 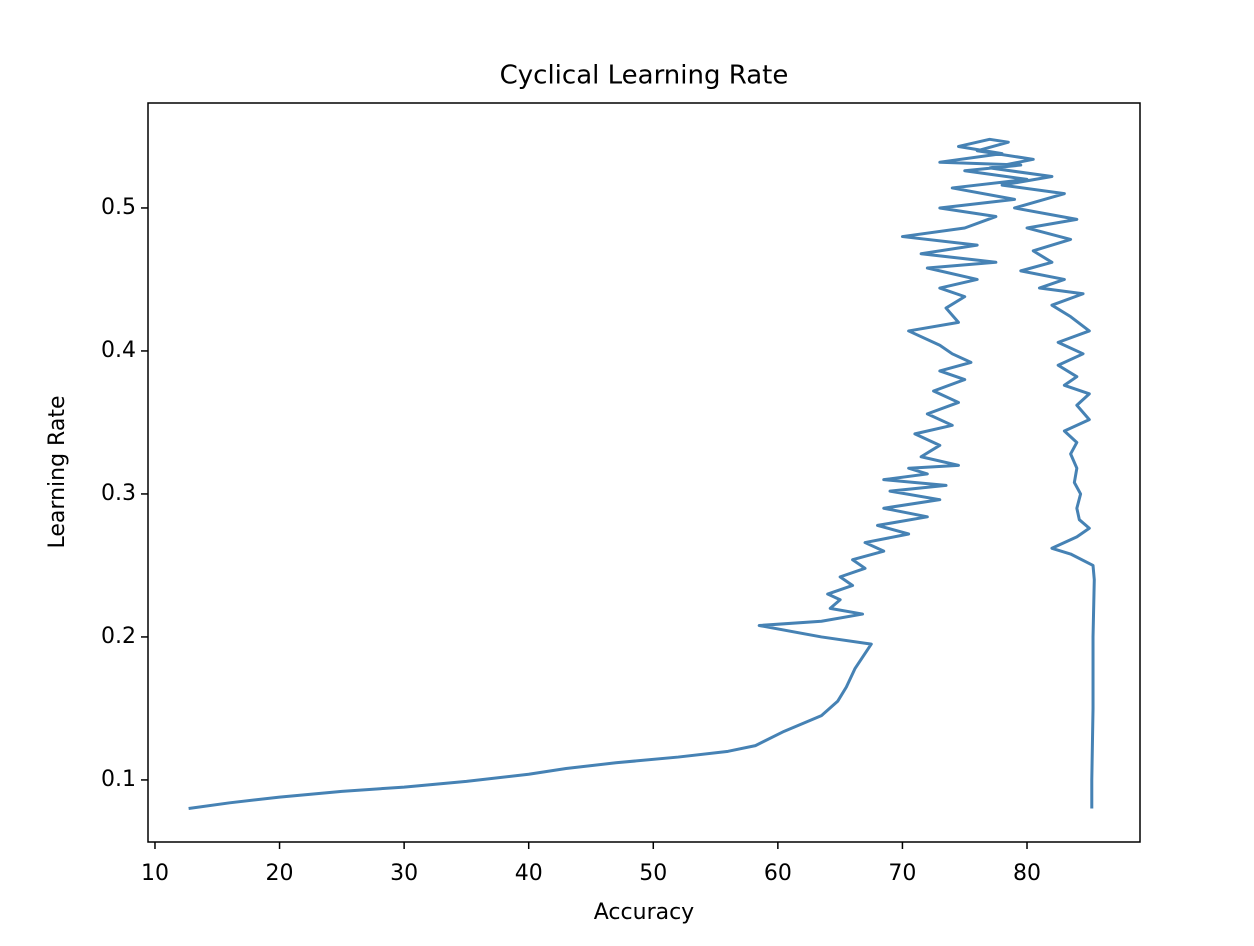 What do you see at coordinates (118, 207) in the screenshot?
I see `y-tick-label: 0.5` at bounding box center [118, 207].